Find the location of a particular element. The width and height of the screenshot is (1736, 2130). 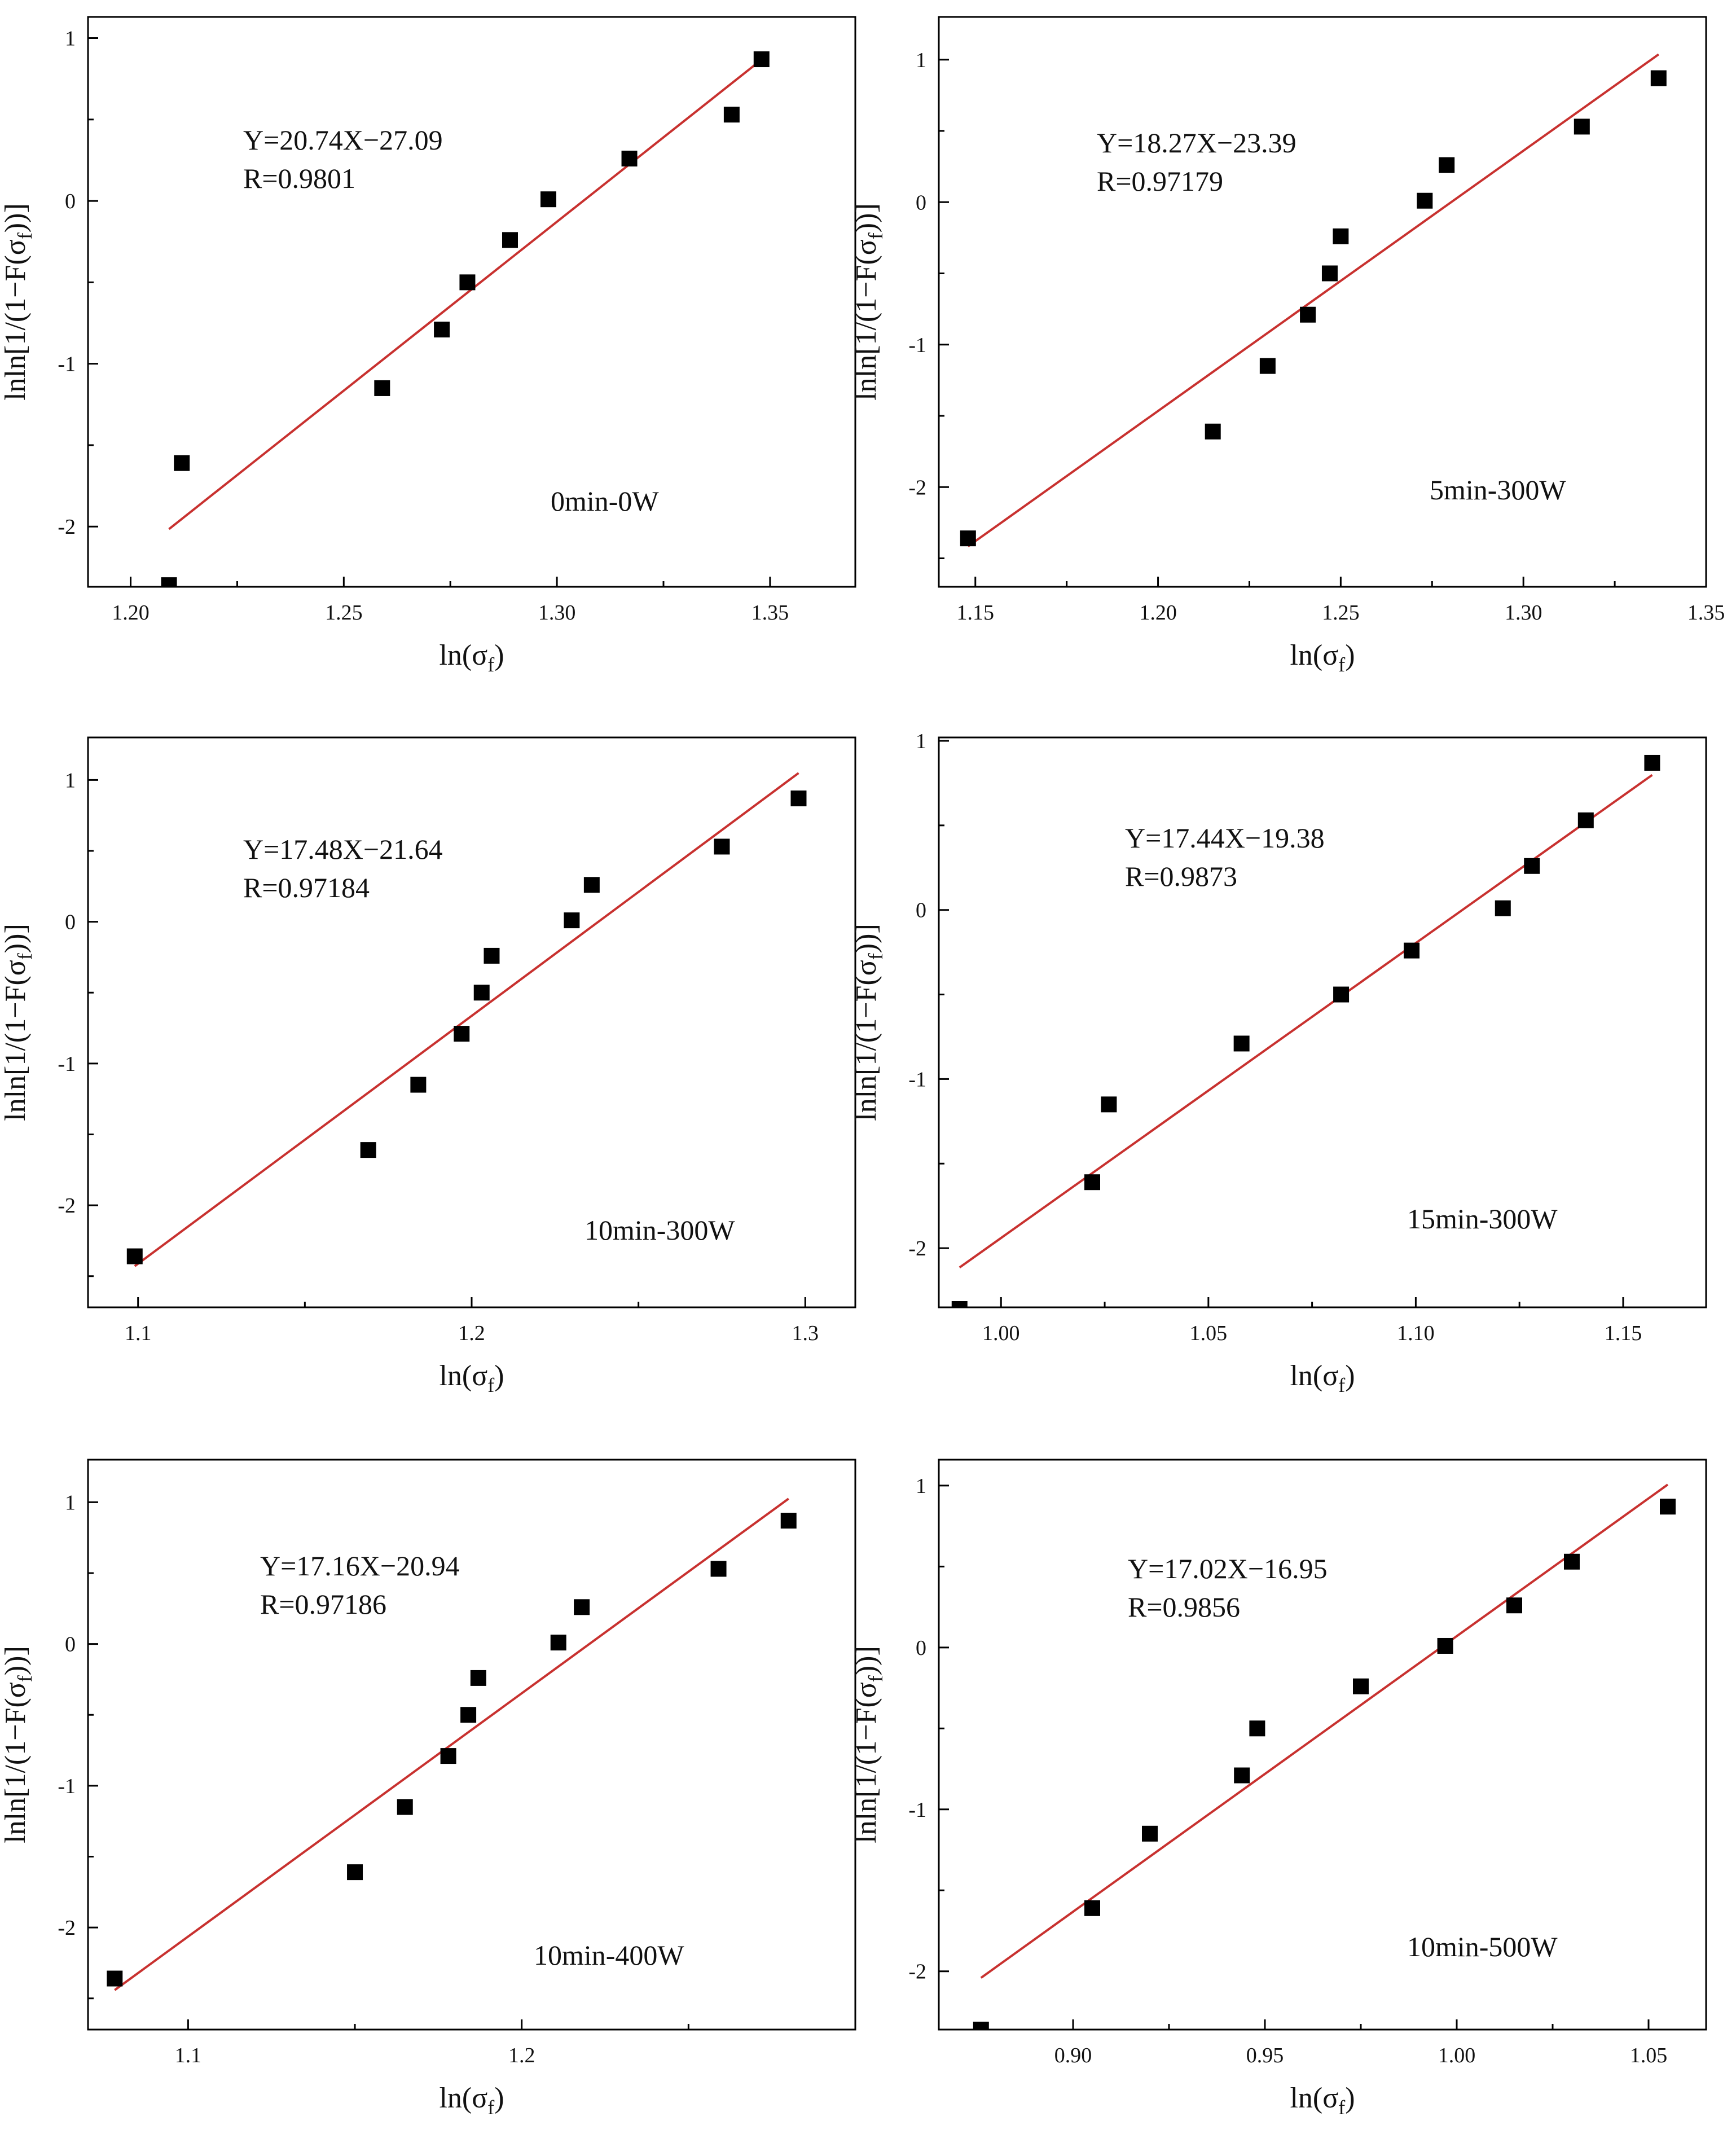

x-tick-label: 1.10 is located at coordinates (1416, 1333).